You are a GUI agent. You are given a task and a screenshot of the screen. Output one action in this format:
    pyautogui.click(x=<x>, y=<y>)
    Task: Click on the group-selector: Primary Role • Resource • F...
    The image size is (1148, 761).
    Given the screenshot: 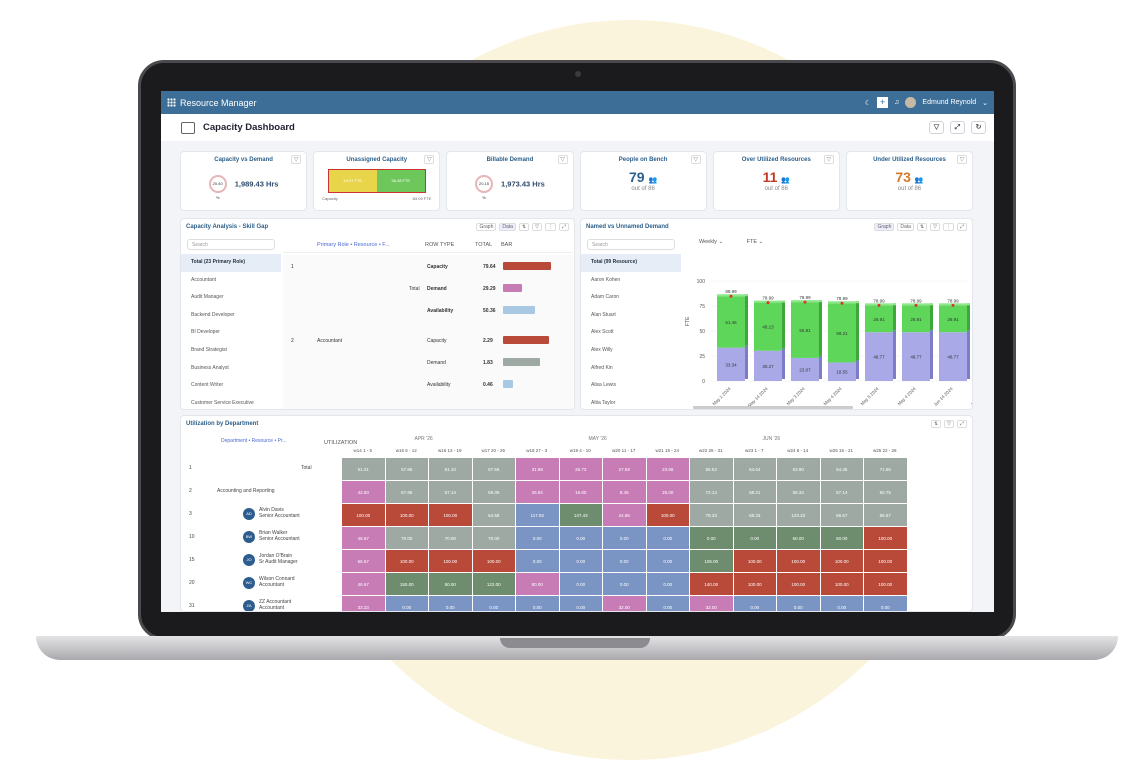 What is the action you would take?
    pyautogui.click(x=353, y=245)
    